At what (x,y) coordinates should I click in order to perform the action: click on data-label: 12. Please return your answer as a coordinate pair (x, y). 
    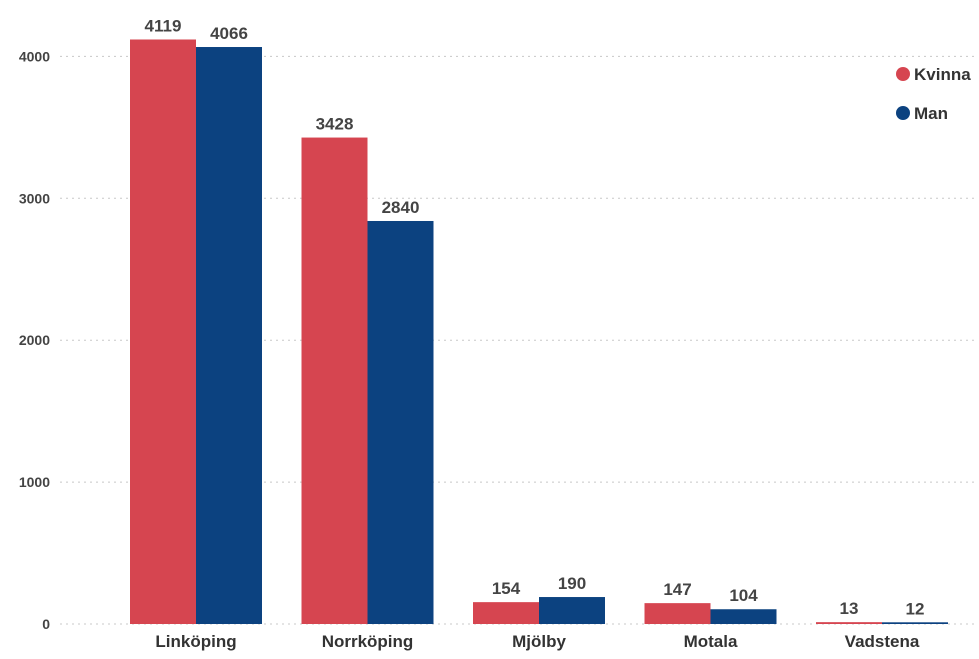
    Looking at the image, I should click on (915, 608).